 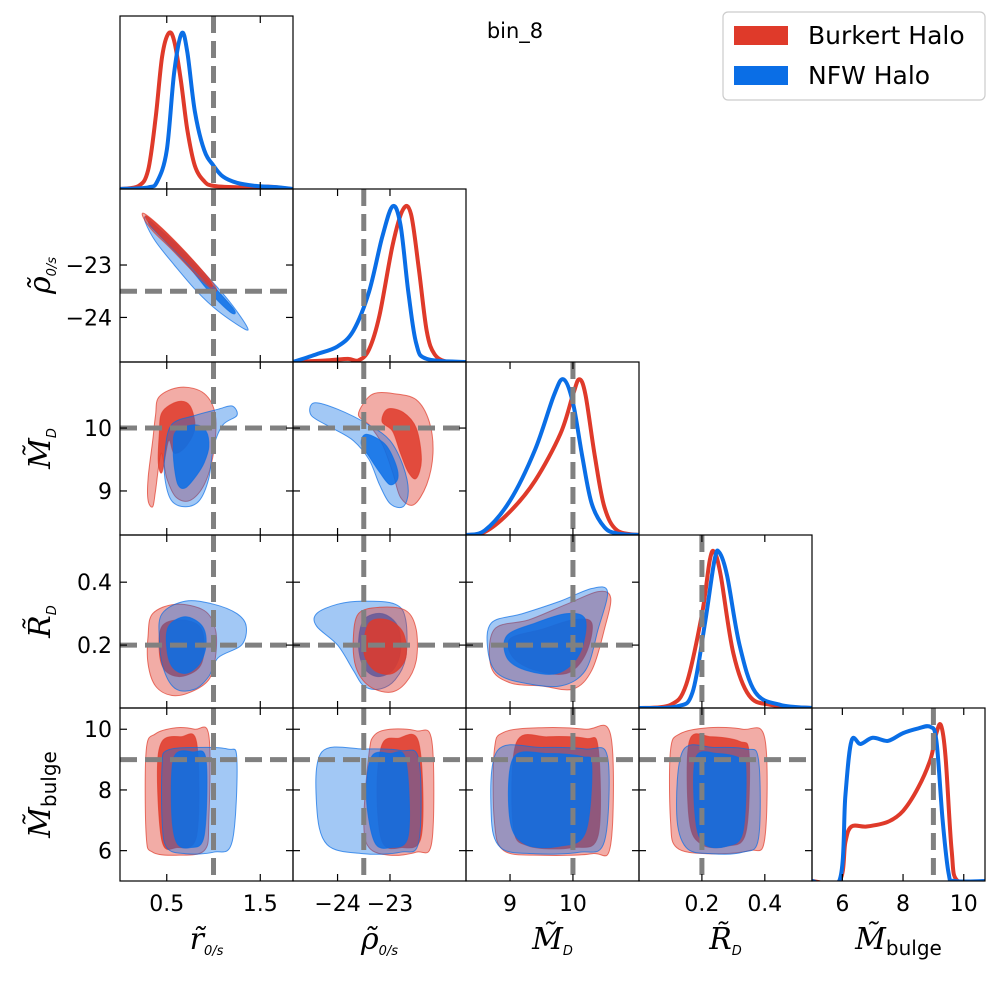 What do you see at coordinates (842, 904) in the screenshot?
I see `x-tick-label-Mbulge: 6` at bounding box center [842, 904].